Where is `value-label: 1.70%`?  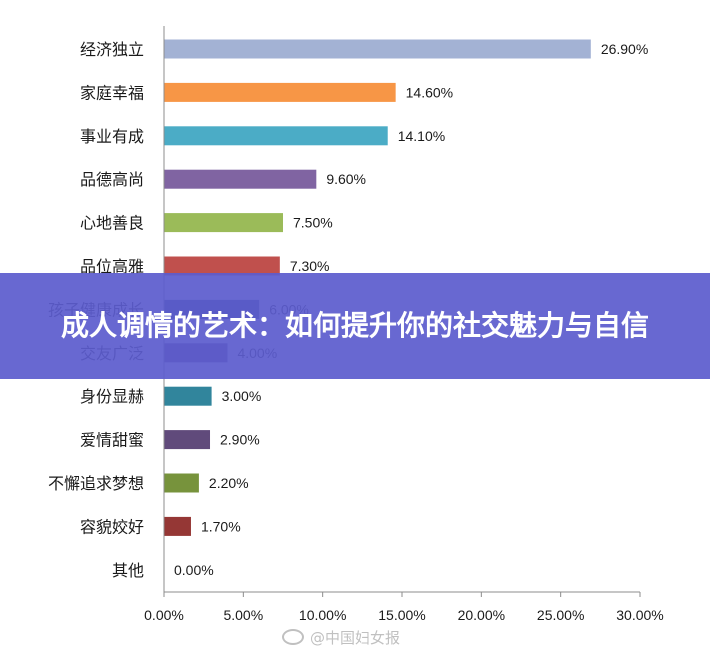
value-label: 1.70% is located at coordinates (221, 526).